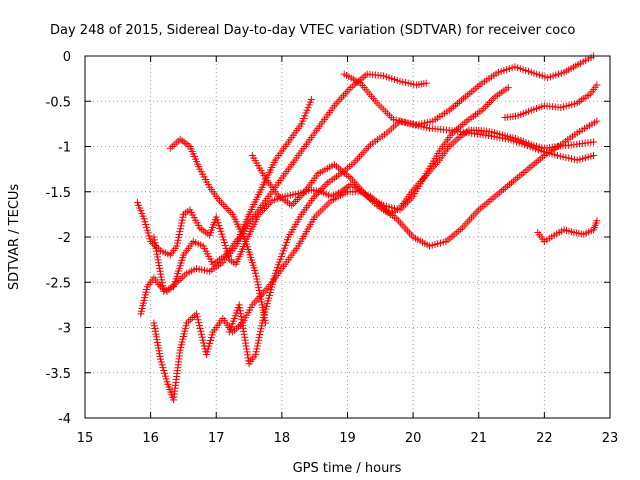 This screenshot has width=640, height=480. I want to click on y-tick-label: -0.5, so click(58, 102).